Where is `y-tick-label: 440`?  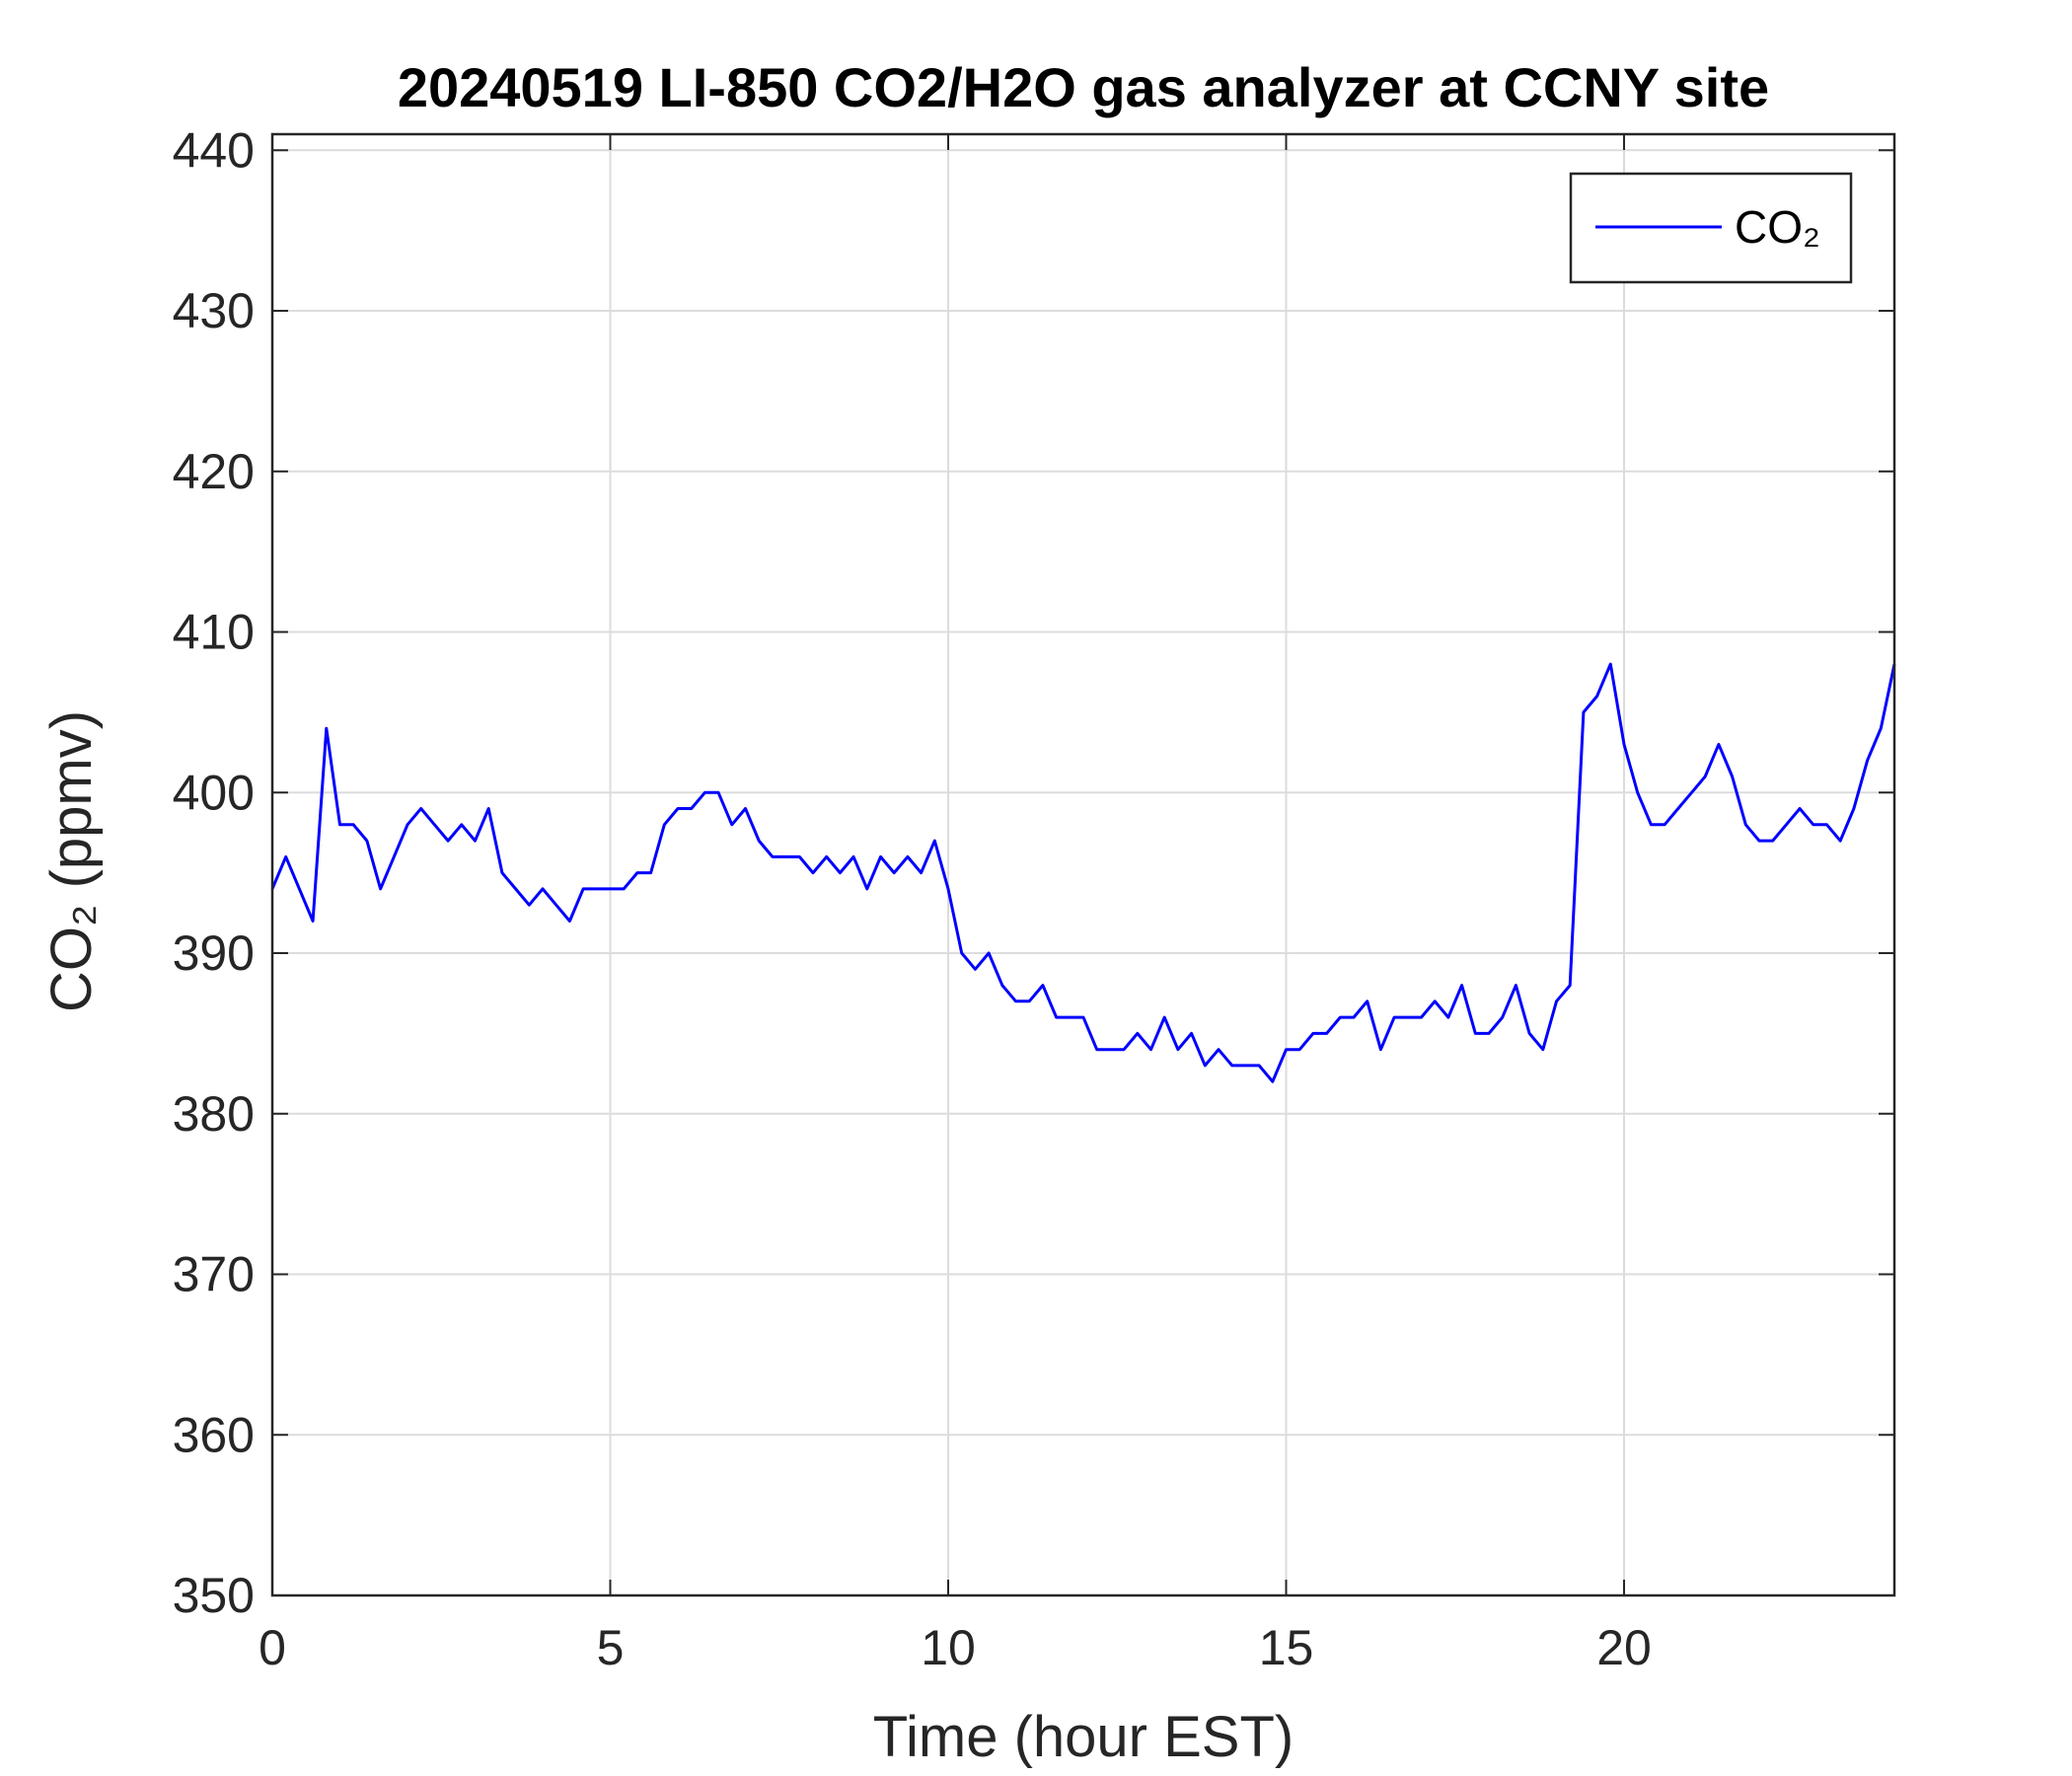 y-tick-label: 440 is located at coordinates (214, 150).